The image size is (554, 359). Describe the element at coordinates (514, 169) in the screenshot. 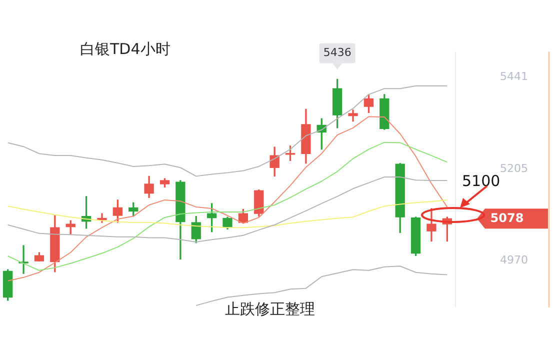

I see `y-tick-label: 5205` at that location.